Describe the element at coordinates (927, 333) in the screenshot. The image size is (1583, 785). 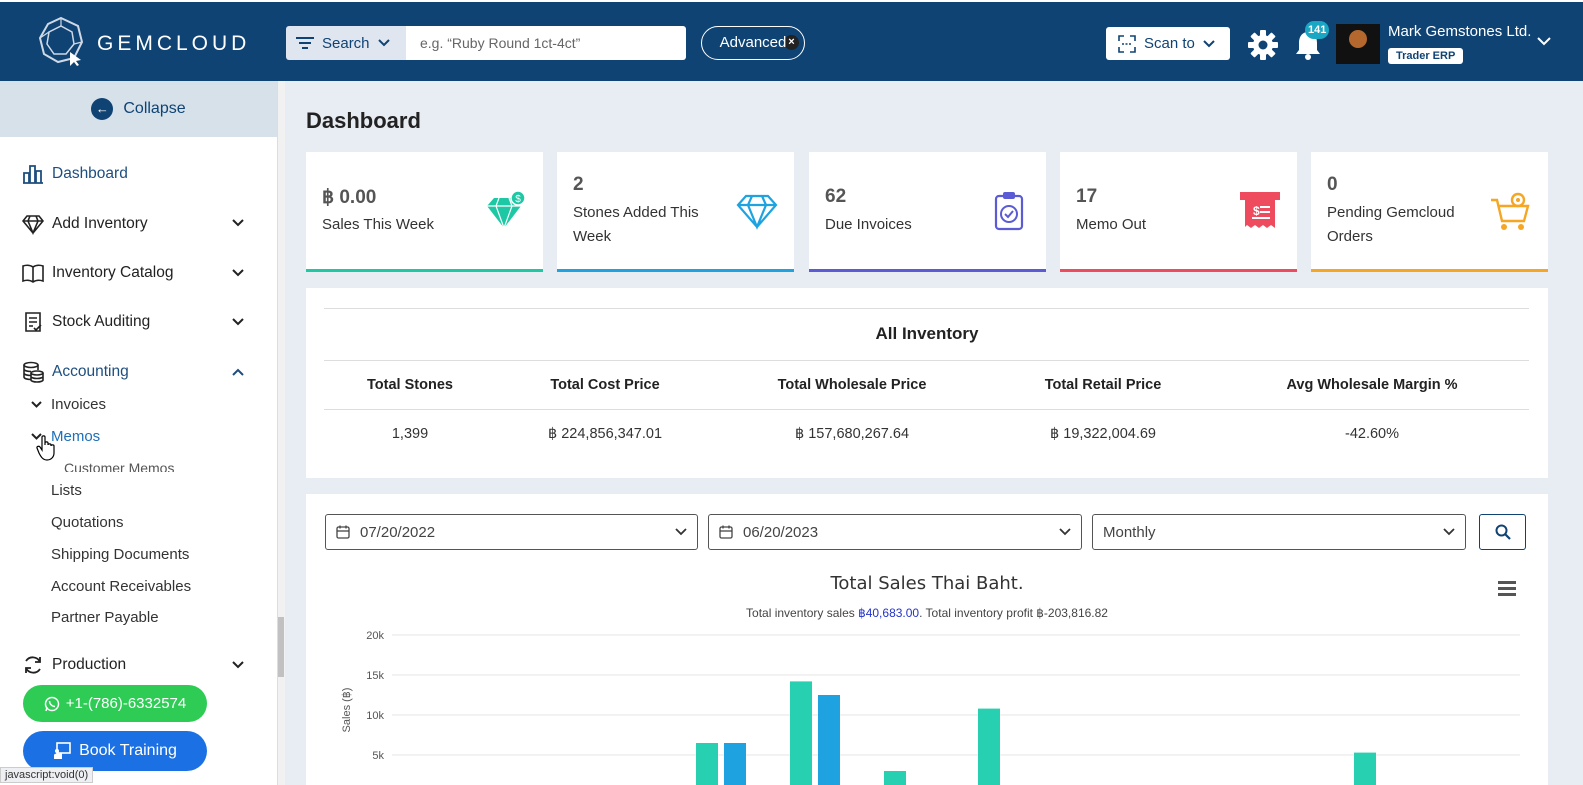
I see `inventory-title: All Inventory` at that location.